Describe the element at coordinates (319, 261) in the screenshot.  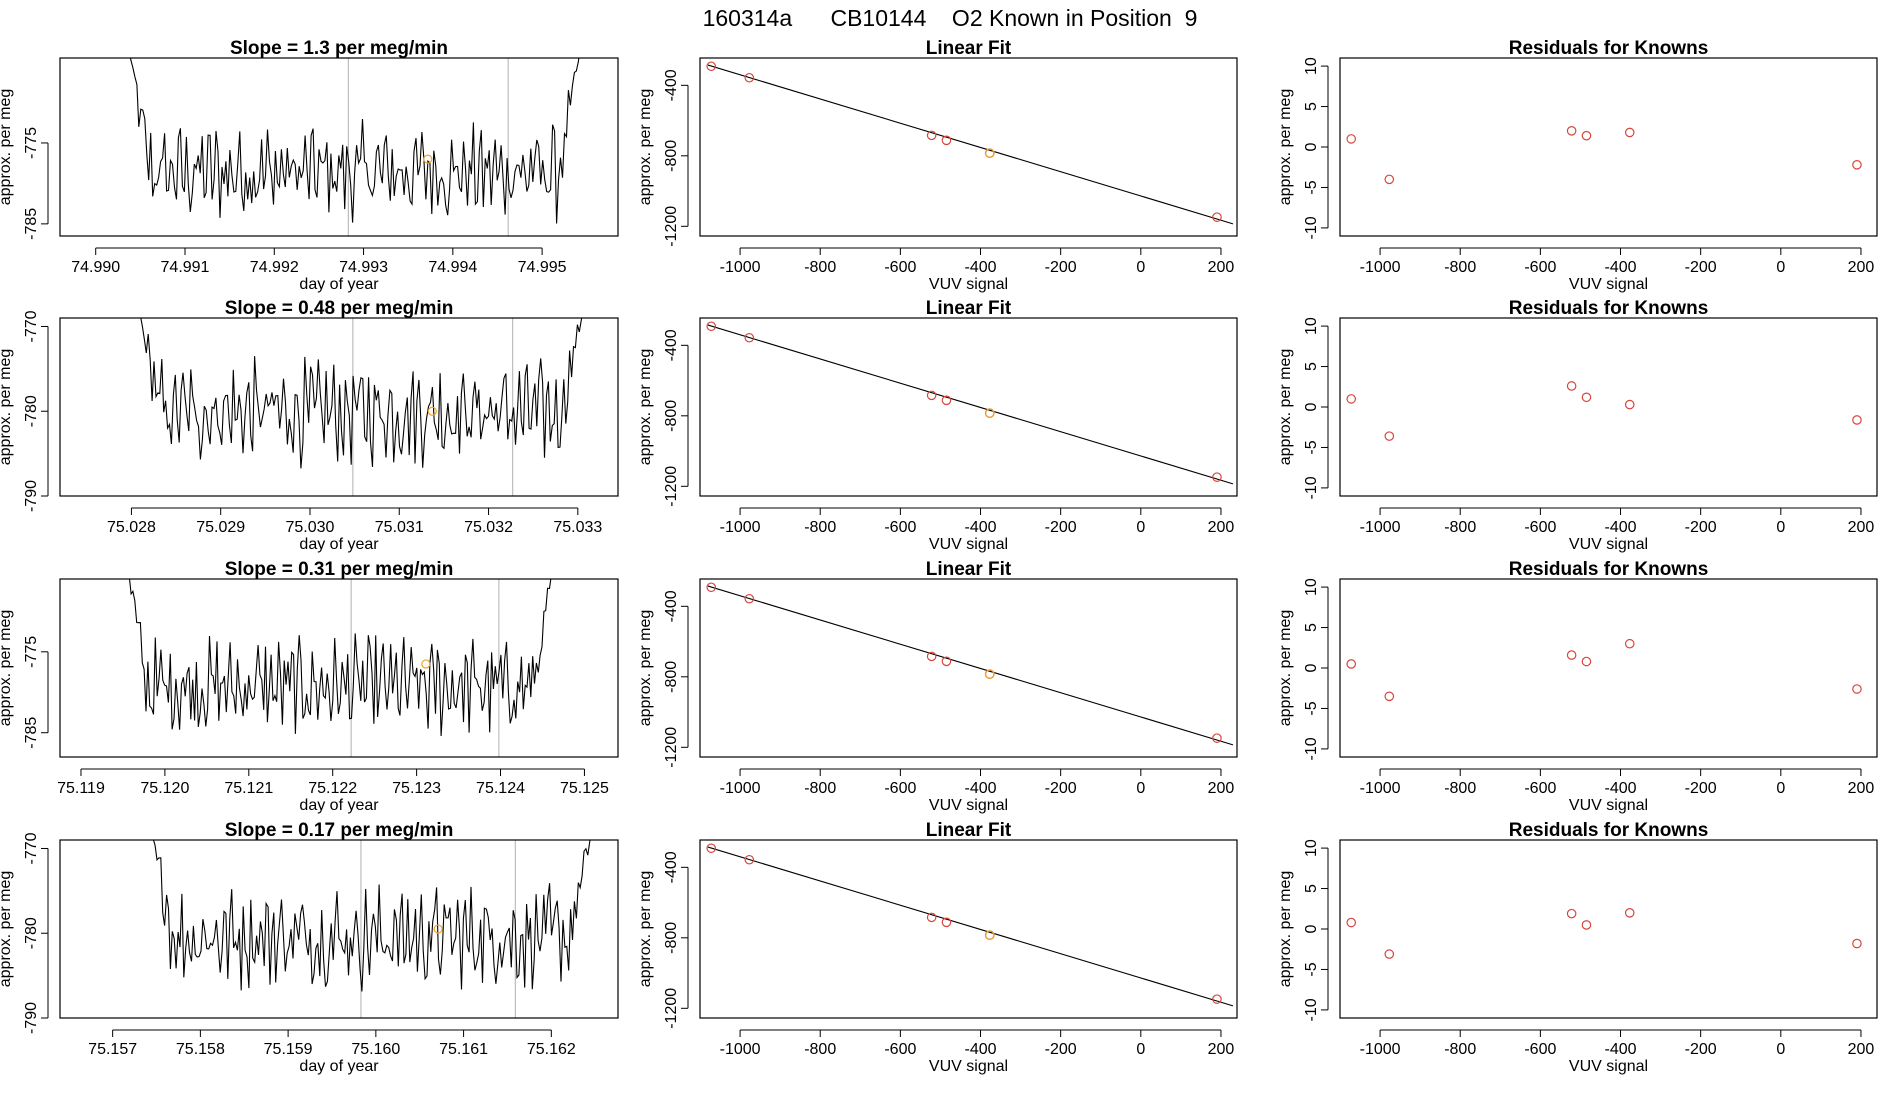
I see `x-axis: 74.990 74.991 74.992 74.993 74.994 74.995` at that location.